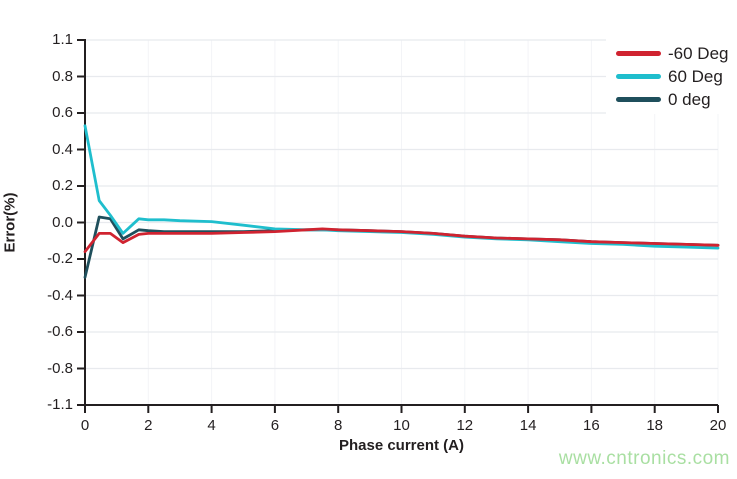 The width and height of the screenshot is (737, 479). What do you see at coordinates (62, 185) in the screenshot?
I see `y-tick-label: 0.2` at bounding box center [62, 185].